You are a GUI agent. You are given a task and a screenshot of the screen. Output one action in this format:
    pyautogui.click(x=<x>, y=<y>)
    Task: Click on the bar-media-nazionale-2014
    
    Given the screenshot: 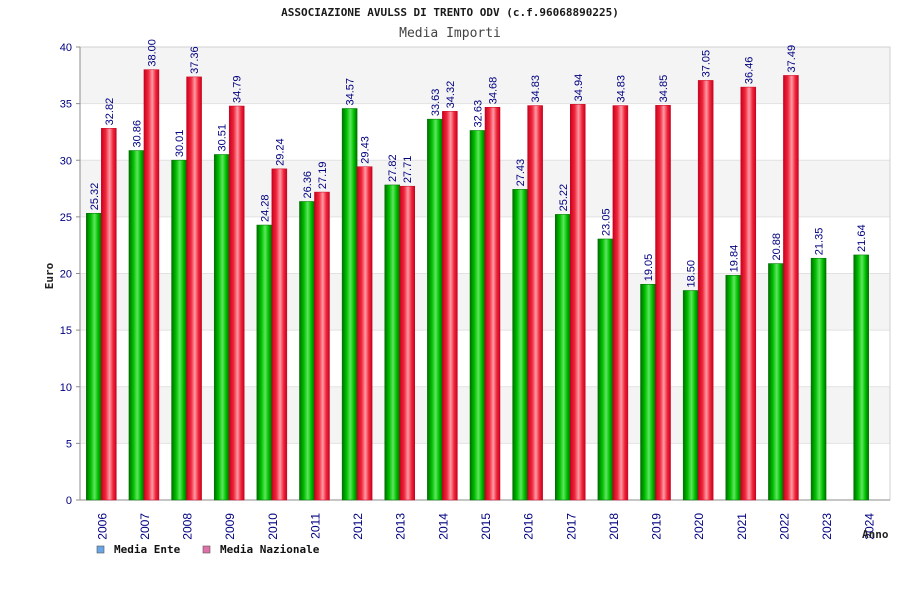 What is the action you would take?
    pyautogui.click(x=450, y=306)
    